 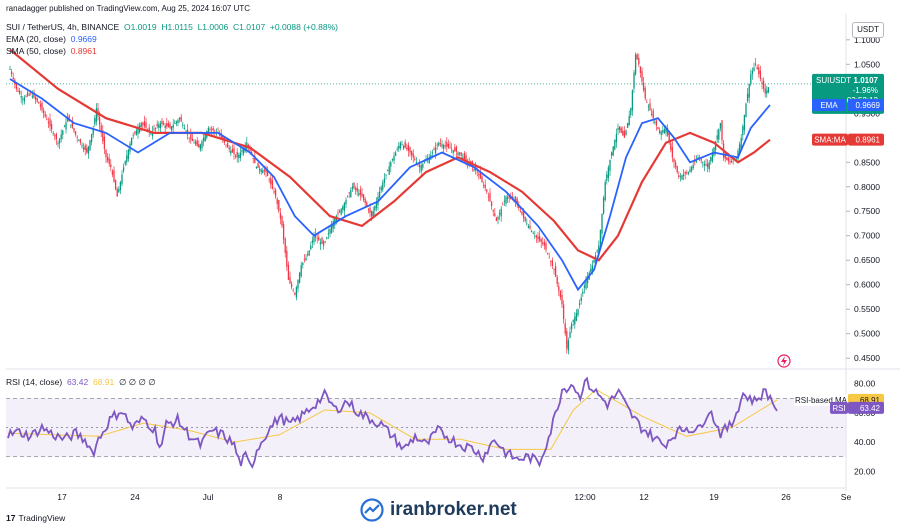 What do you see at coordinates (867, 236) in the screenshot?
I see `price-tick-label: 0.7000` at bounding box center [867, 236].